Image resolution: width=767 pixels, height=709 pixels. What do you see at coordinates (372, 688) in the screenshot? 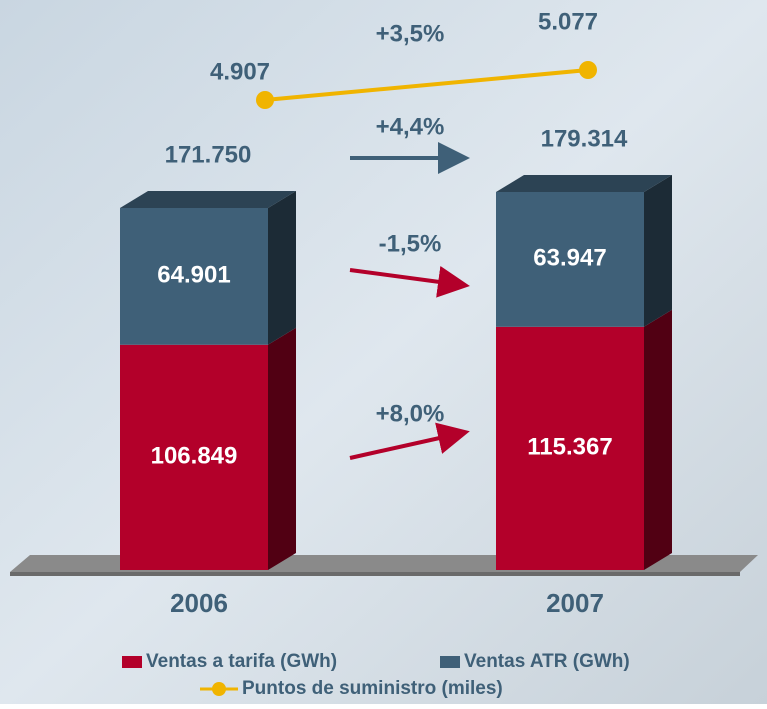
I see `legend-label: Puntos de suministro (miles)` at bounding box center [372, 688].